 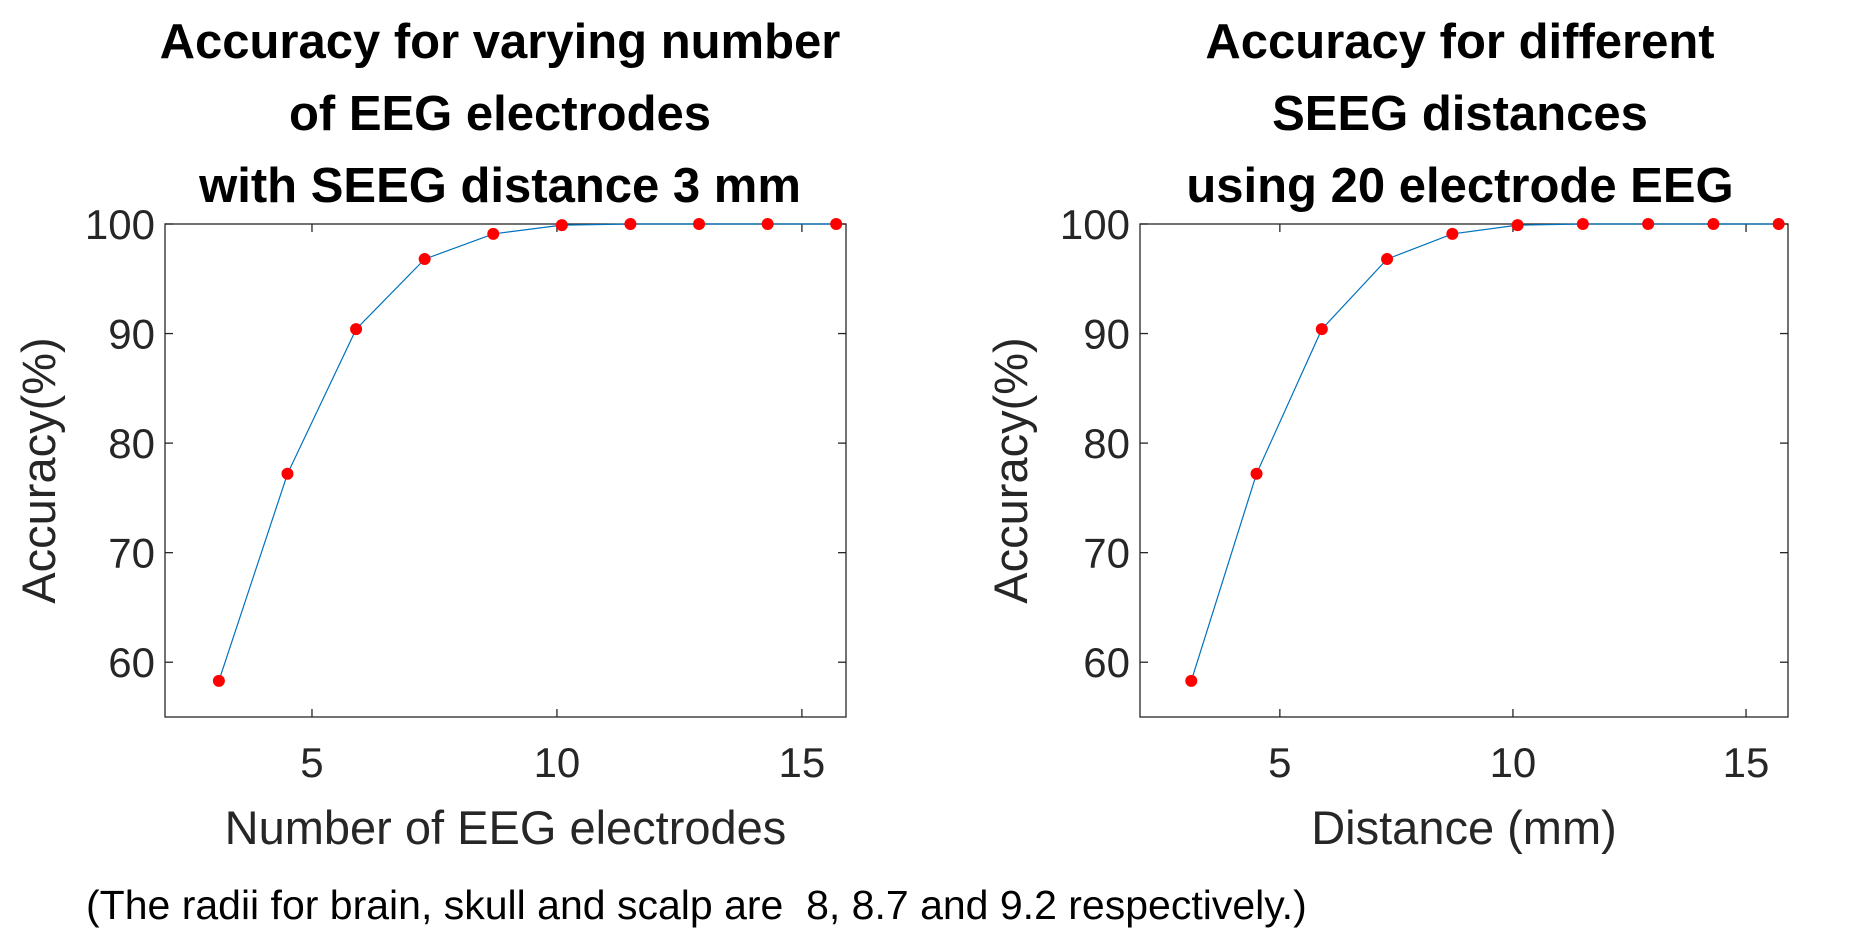 What do you see at coordinates (131, 443) in the screenshot?
I see `chart1-ytick-label: 80` at bounding box center [131, 443].